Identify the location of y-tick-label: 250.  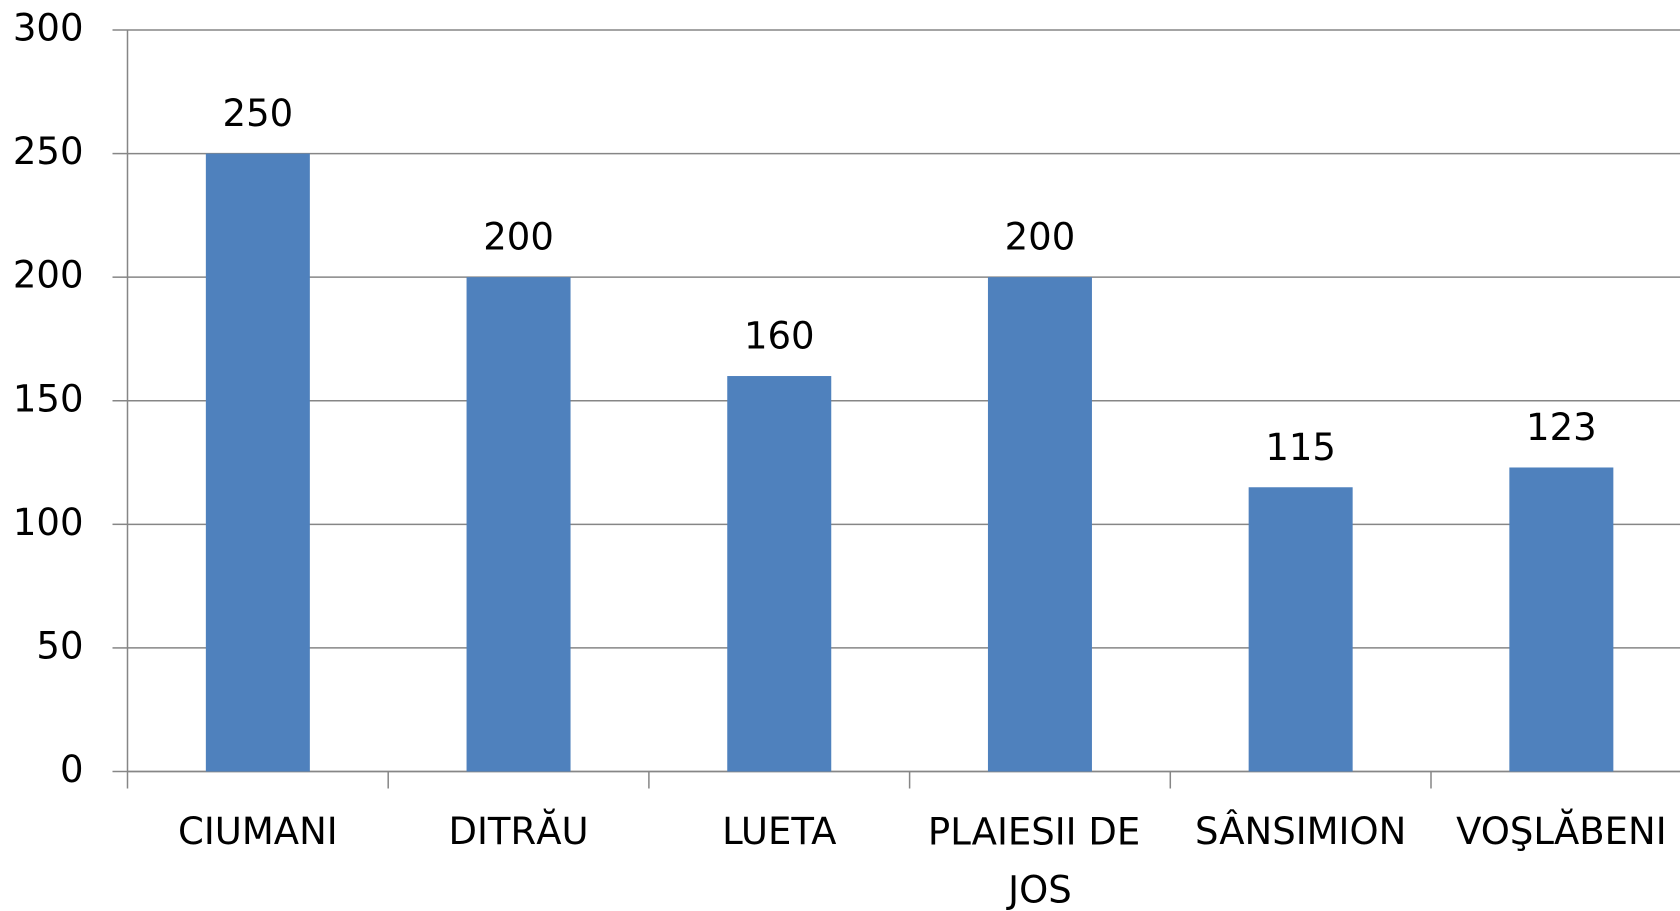
(48, 151).